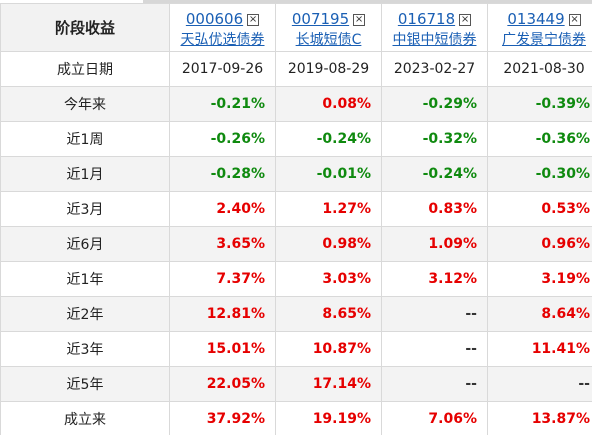 This screenshot has height=435, width=592. Describe the element at coordinates (328, 314) in the screenshot. I see `return-value-cell: 8.65%` at that location.